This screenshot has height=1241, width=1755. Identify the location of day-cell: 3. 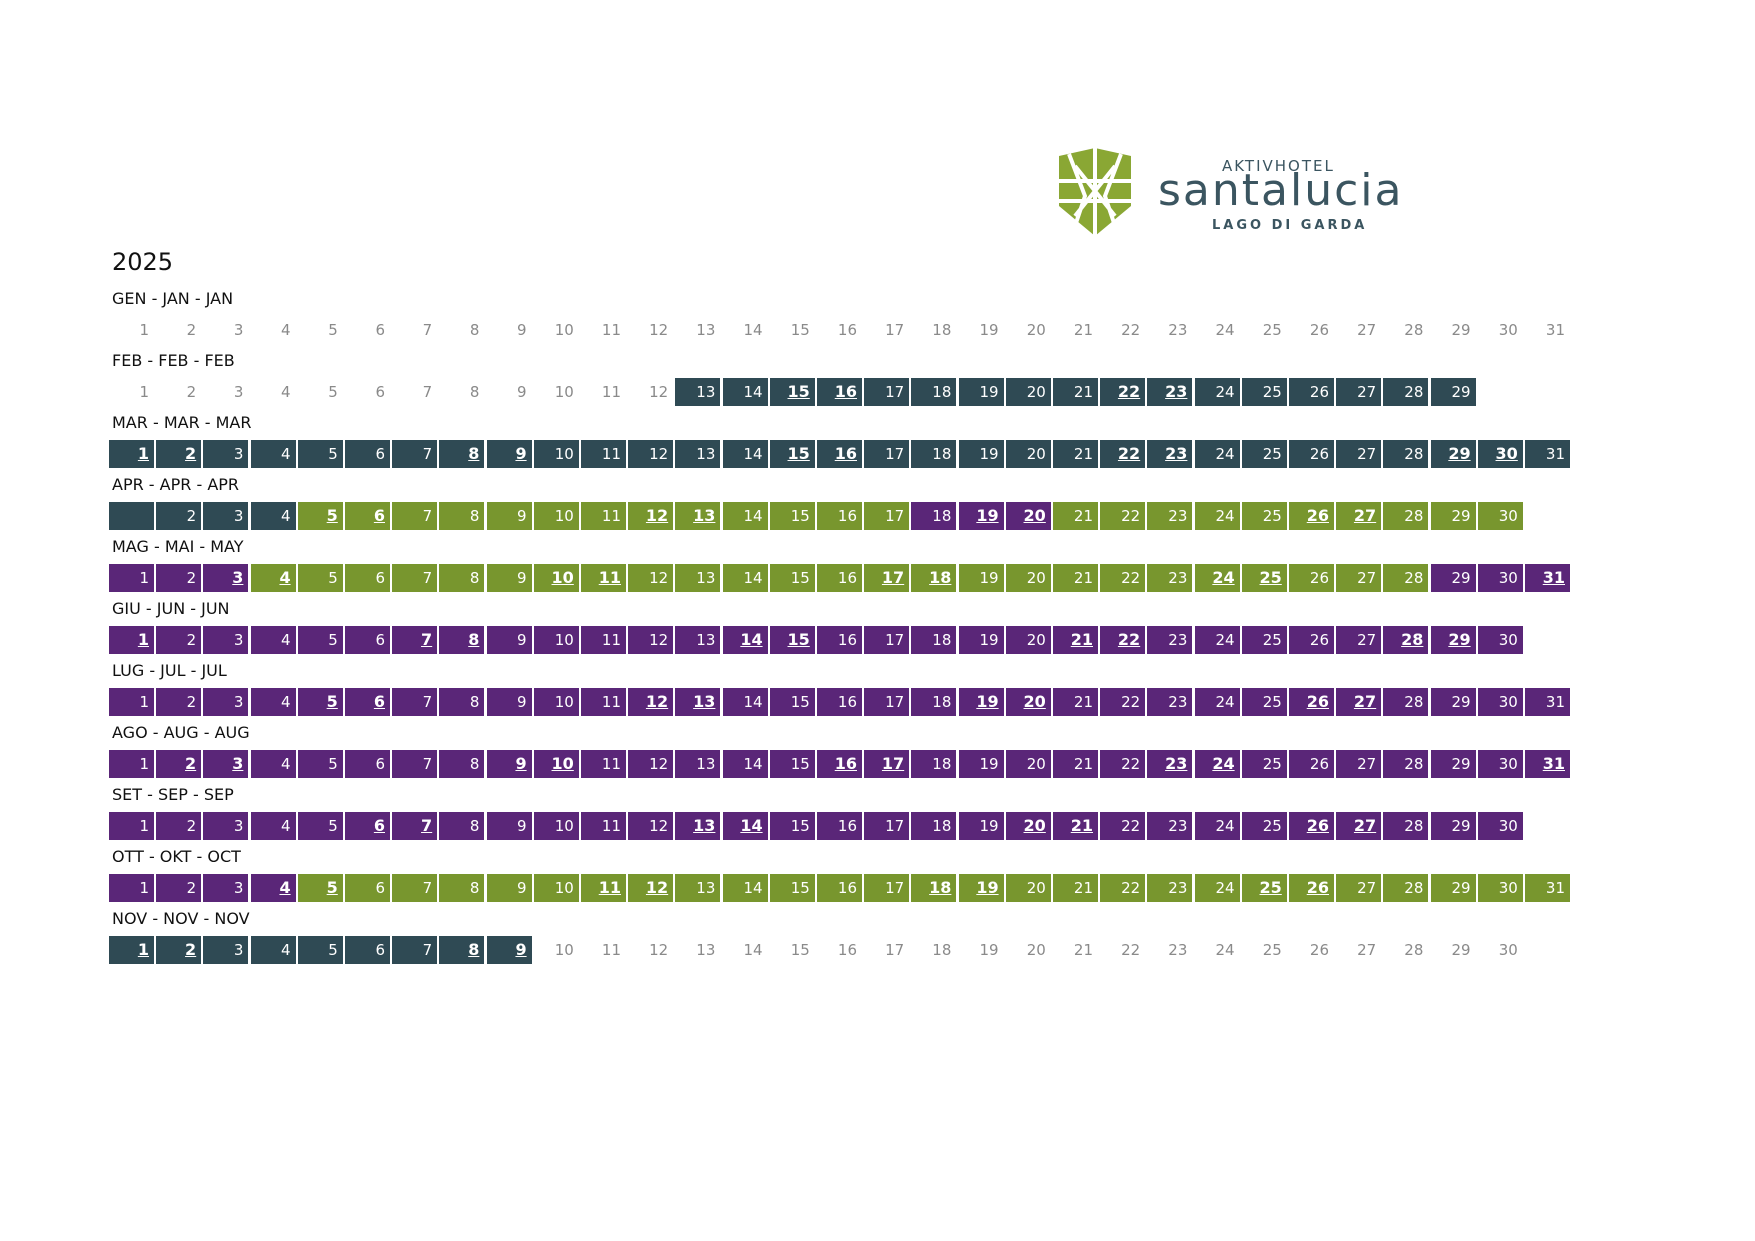
(226, 330).